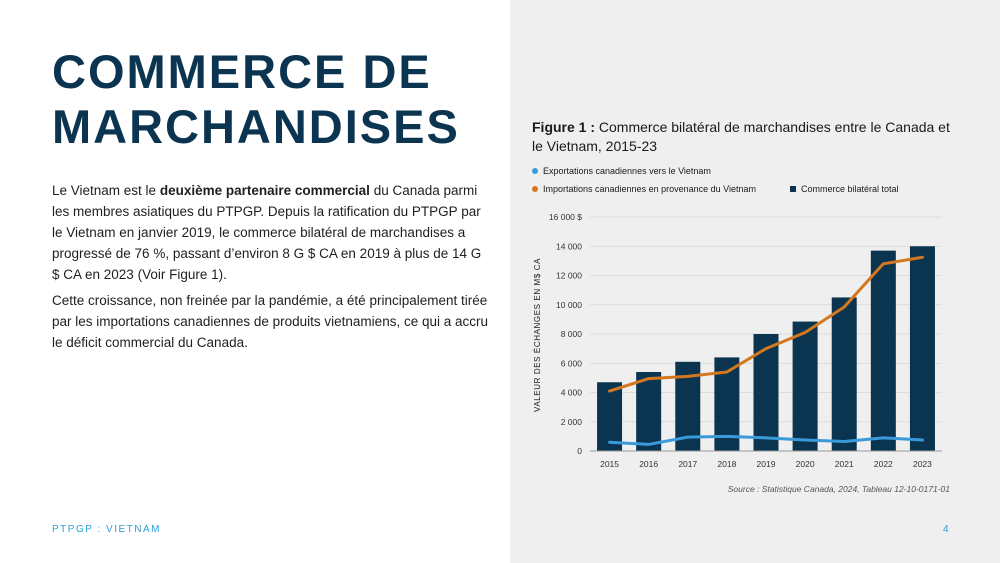 The width and height of the screenshot is (1000, 563). Describe the element at coordinates (627, 171) in the screenshot. I see `legend-label-exports: Exportations canadiennes vers le Vietnam` at that location.